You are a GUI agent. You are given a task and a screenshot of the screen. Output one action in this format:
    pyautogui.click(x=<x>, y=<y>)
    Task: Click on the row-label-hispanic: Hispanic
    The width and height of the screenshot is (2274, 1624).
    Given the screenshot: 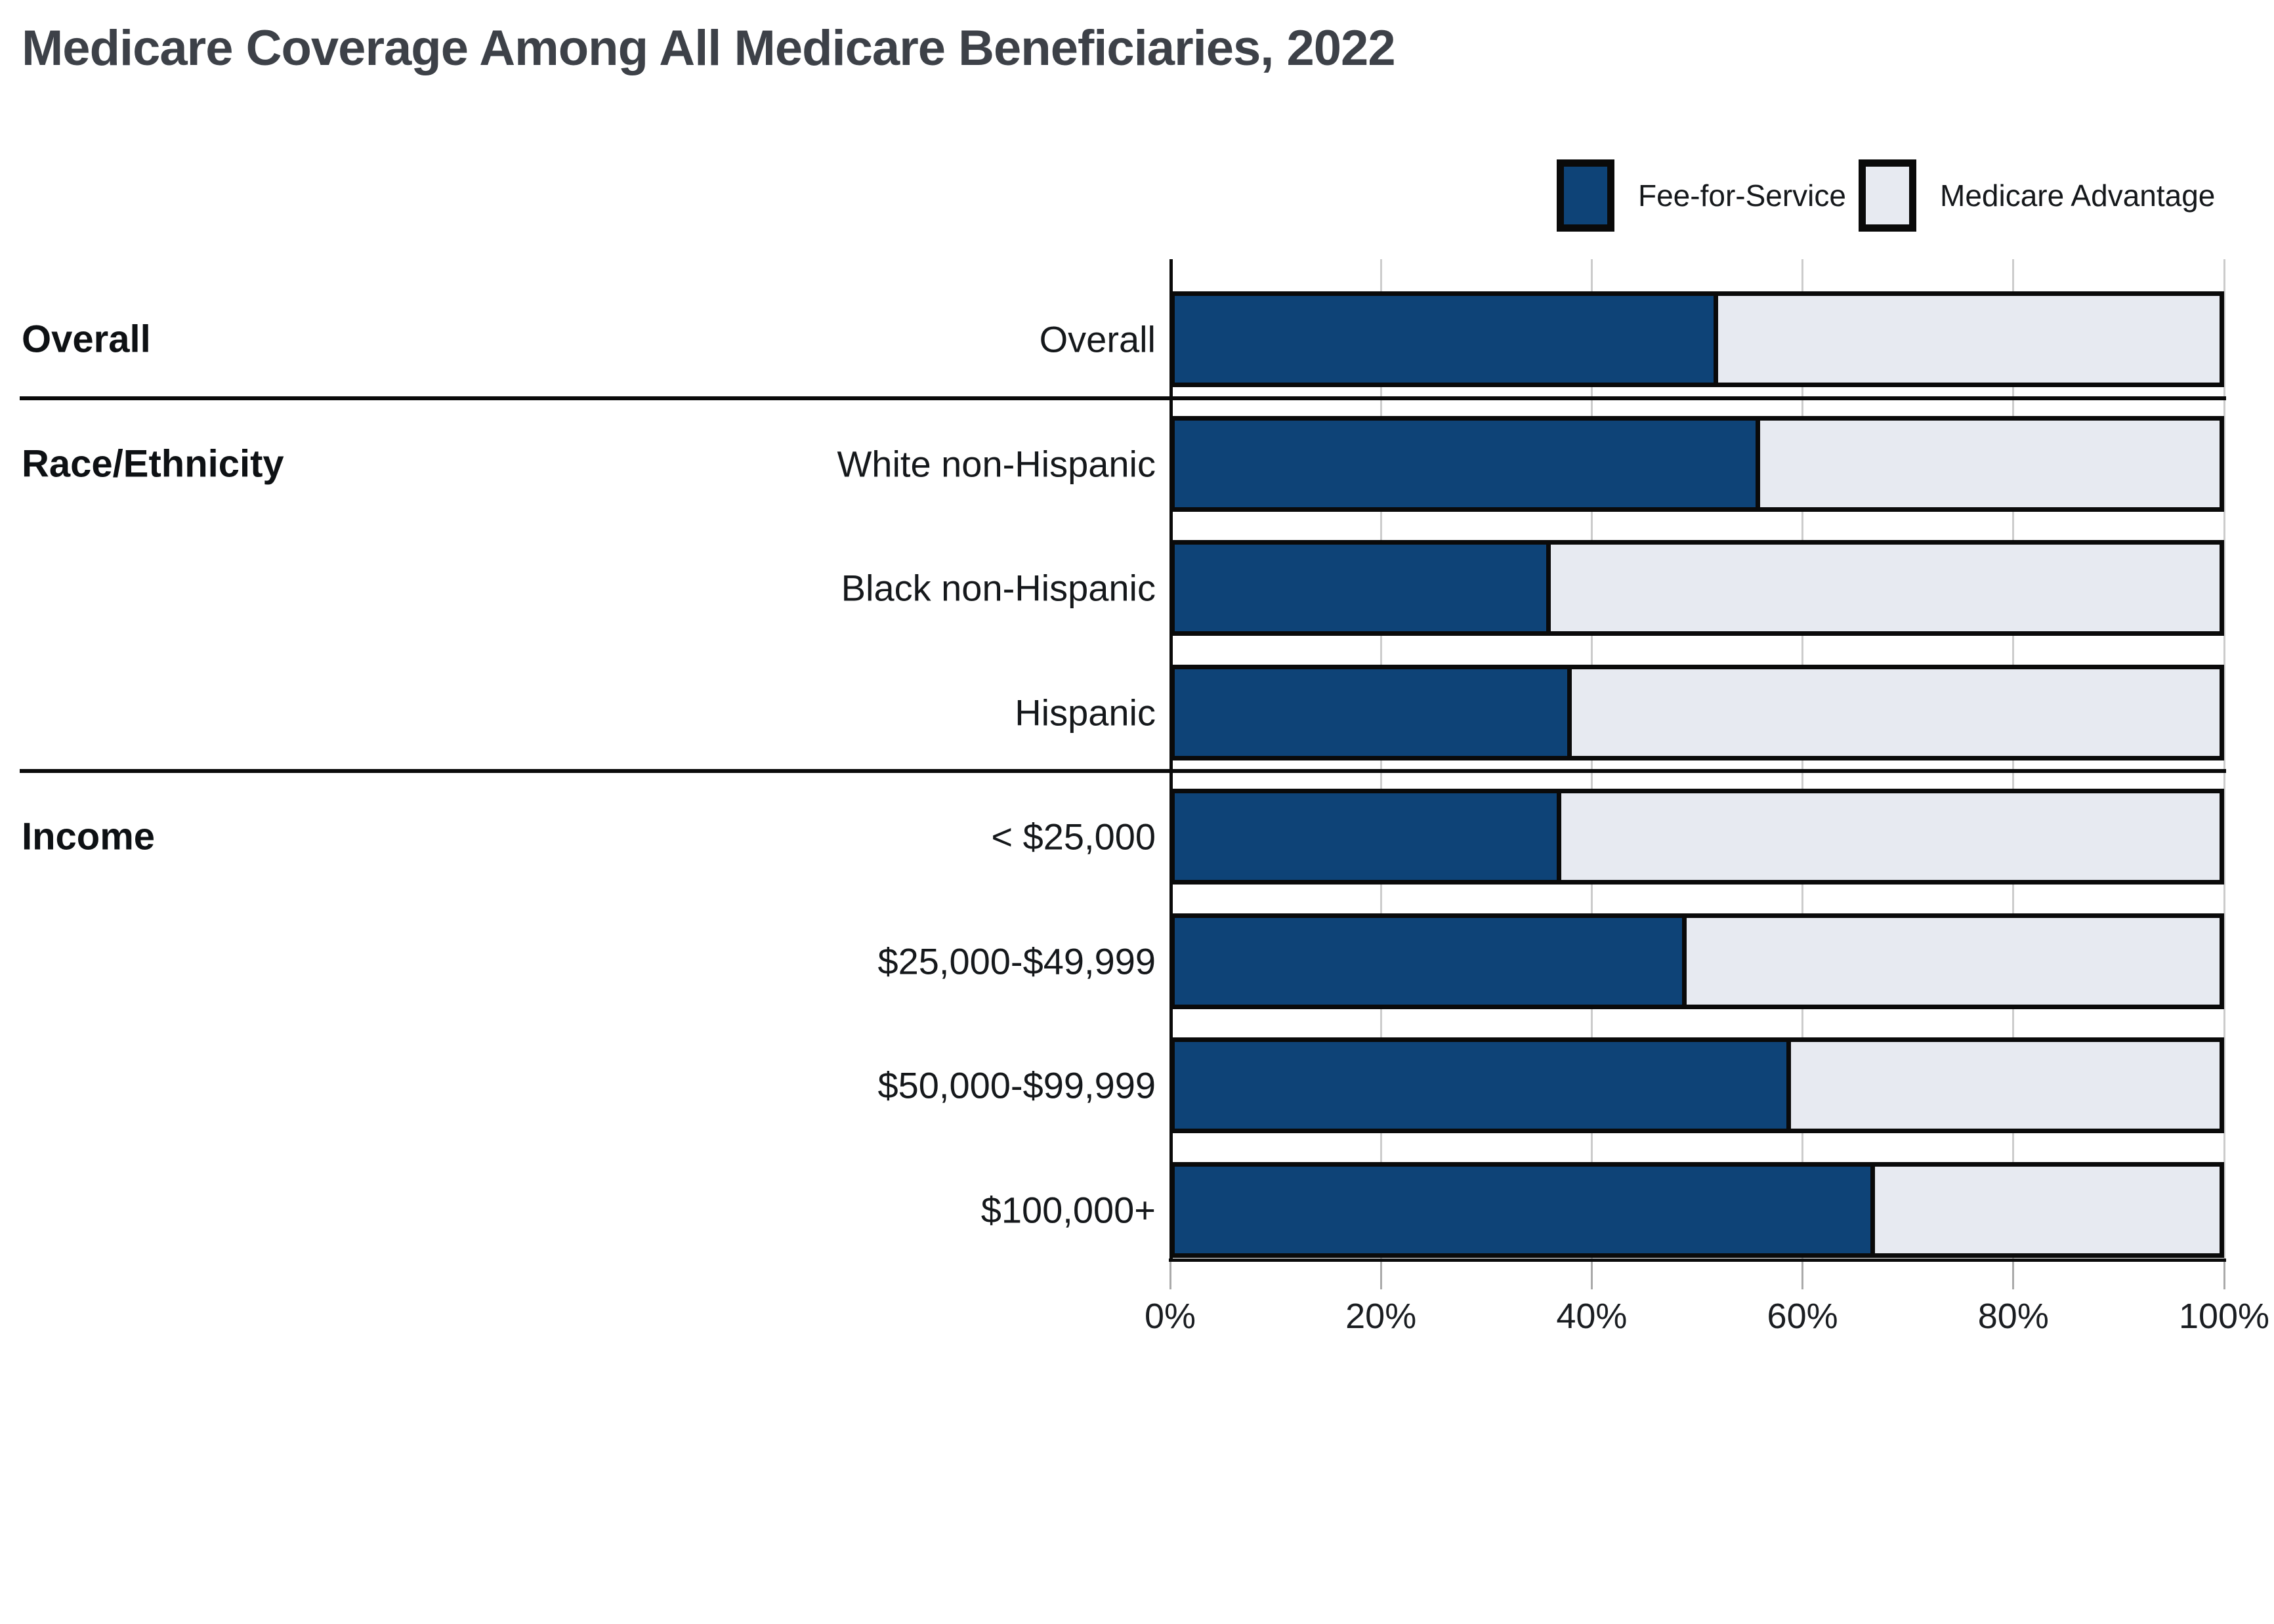 What is the action you would take?
    pyautogui.click(x=1085, y=713)
    